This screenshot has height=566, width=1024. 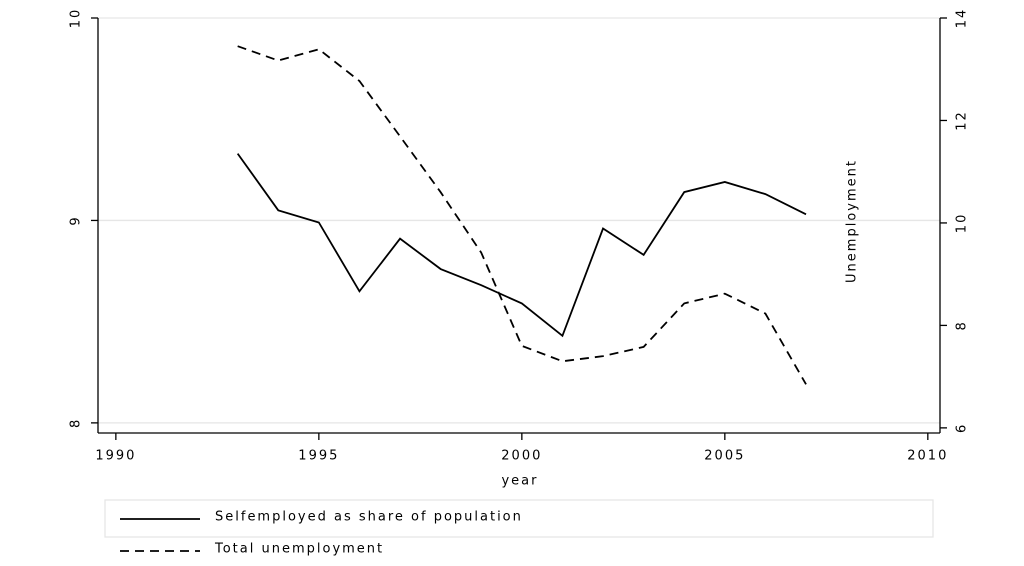 What do you see at coordinates (962, 223) in the screenshot?
I see `y2-tick-label: 10` at bounding box center [962, 223].